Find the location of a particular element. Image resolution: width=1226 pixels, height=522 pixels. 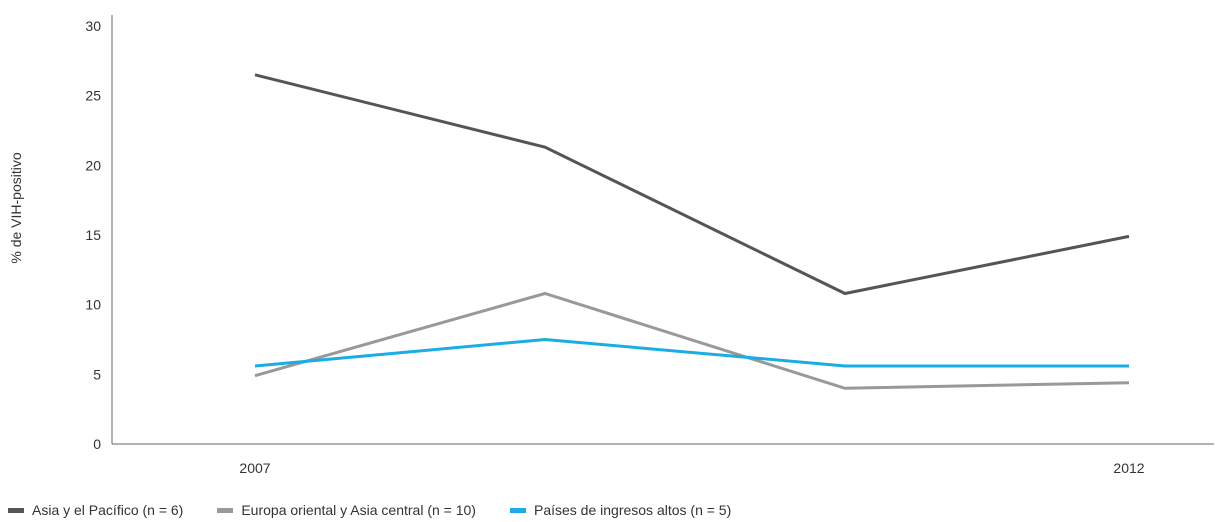

x-axis-ticks: 2007 2012 is located at coordinates (691, 468).